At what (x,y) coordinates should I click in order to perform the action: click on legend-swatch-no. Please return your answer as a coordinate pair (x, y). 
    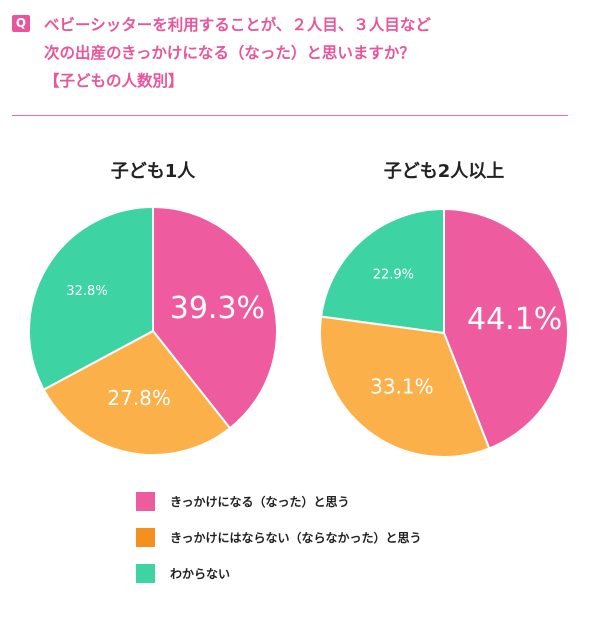
    Looking at the image, I should click on (145, 537).